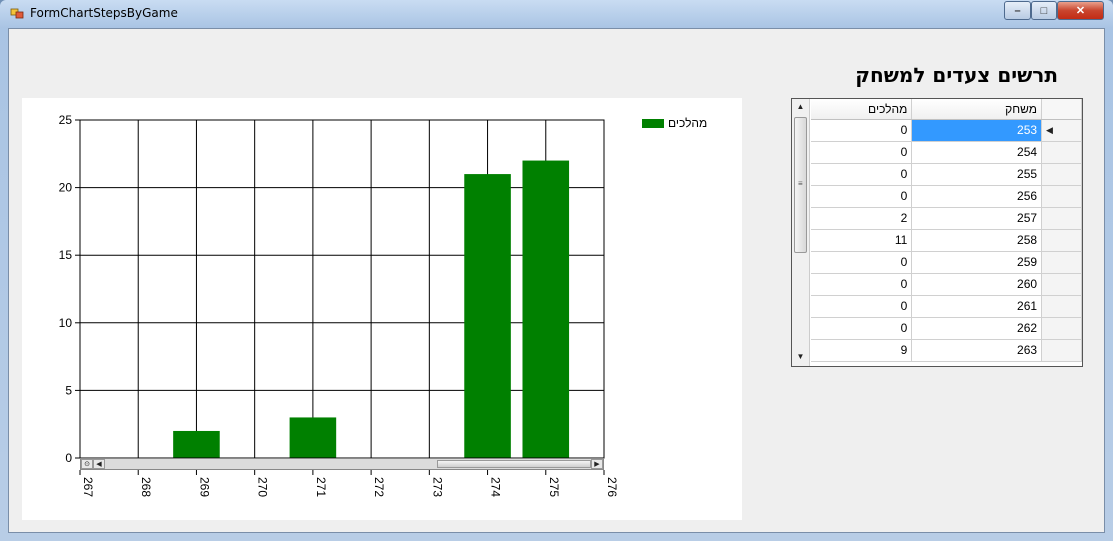 The height and width of the screenshot is (541, 1113). I want to click on grid-vertical-scrollbar: ▲ ≡ ▼, so click(801, 232).